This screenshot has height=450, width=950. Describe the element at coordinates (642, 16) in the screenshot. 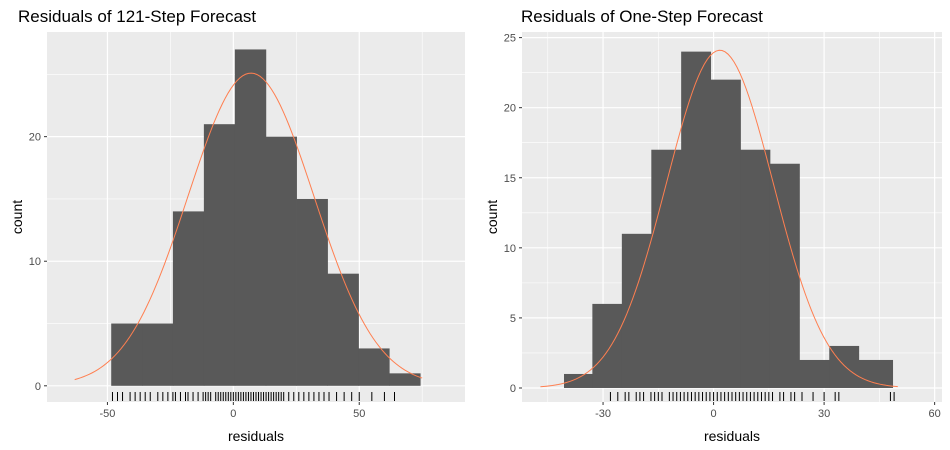

I see `chart-title: Residuals of One-Step Forecast` at that location.